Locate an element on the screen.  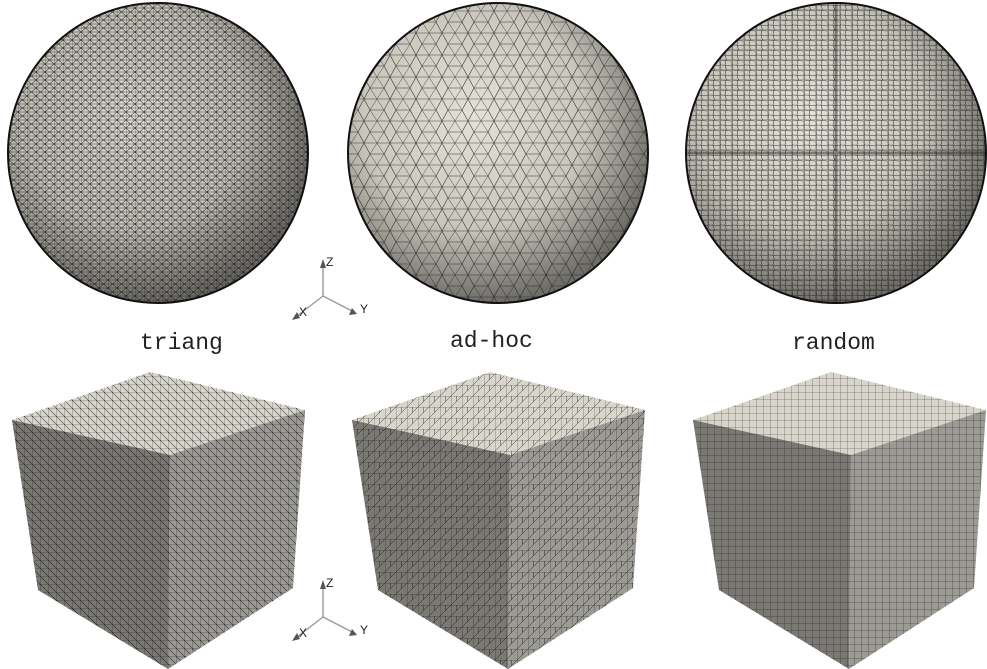
sphere-triang is located at coordinates (158, 153).